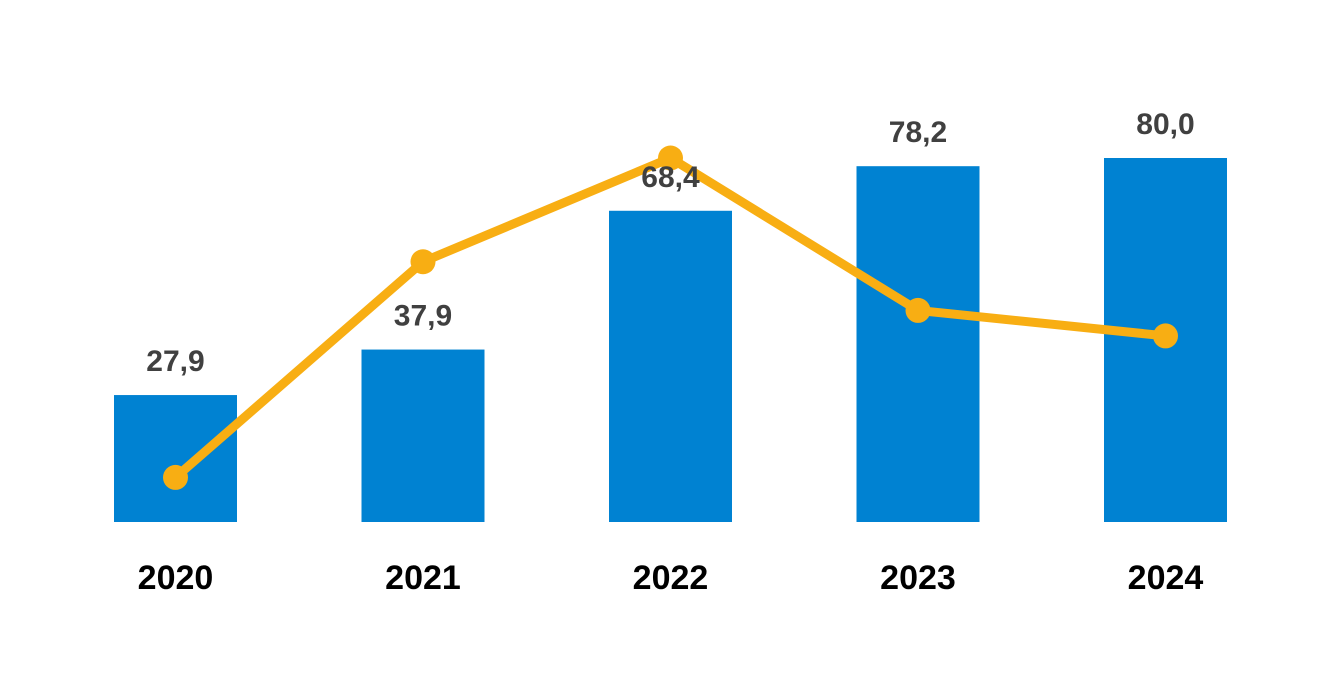  I want to click on x-tick-label-2023: 2023, so click(918, 578).